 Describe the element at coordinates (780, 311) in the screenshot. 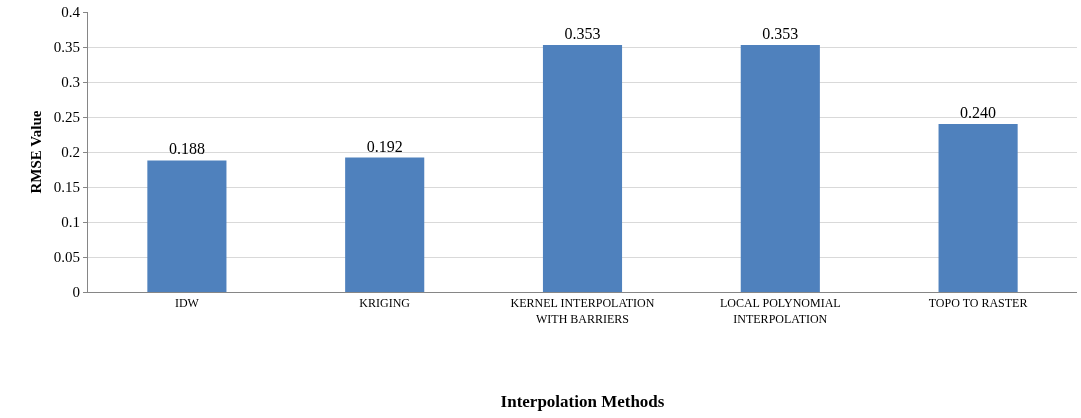

I see `x-tick-label: LOCAL POLYNOMIAL INTERPOLATION` at that location.